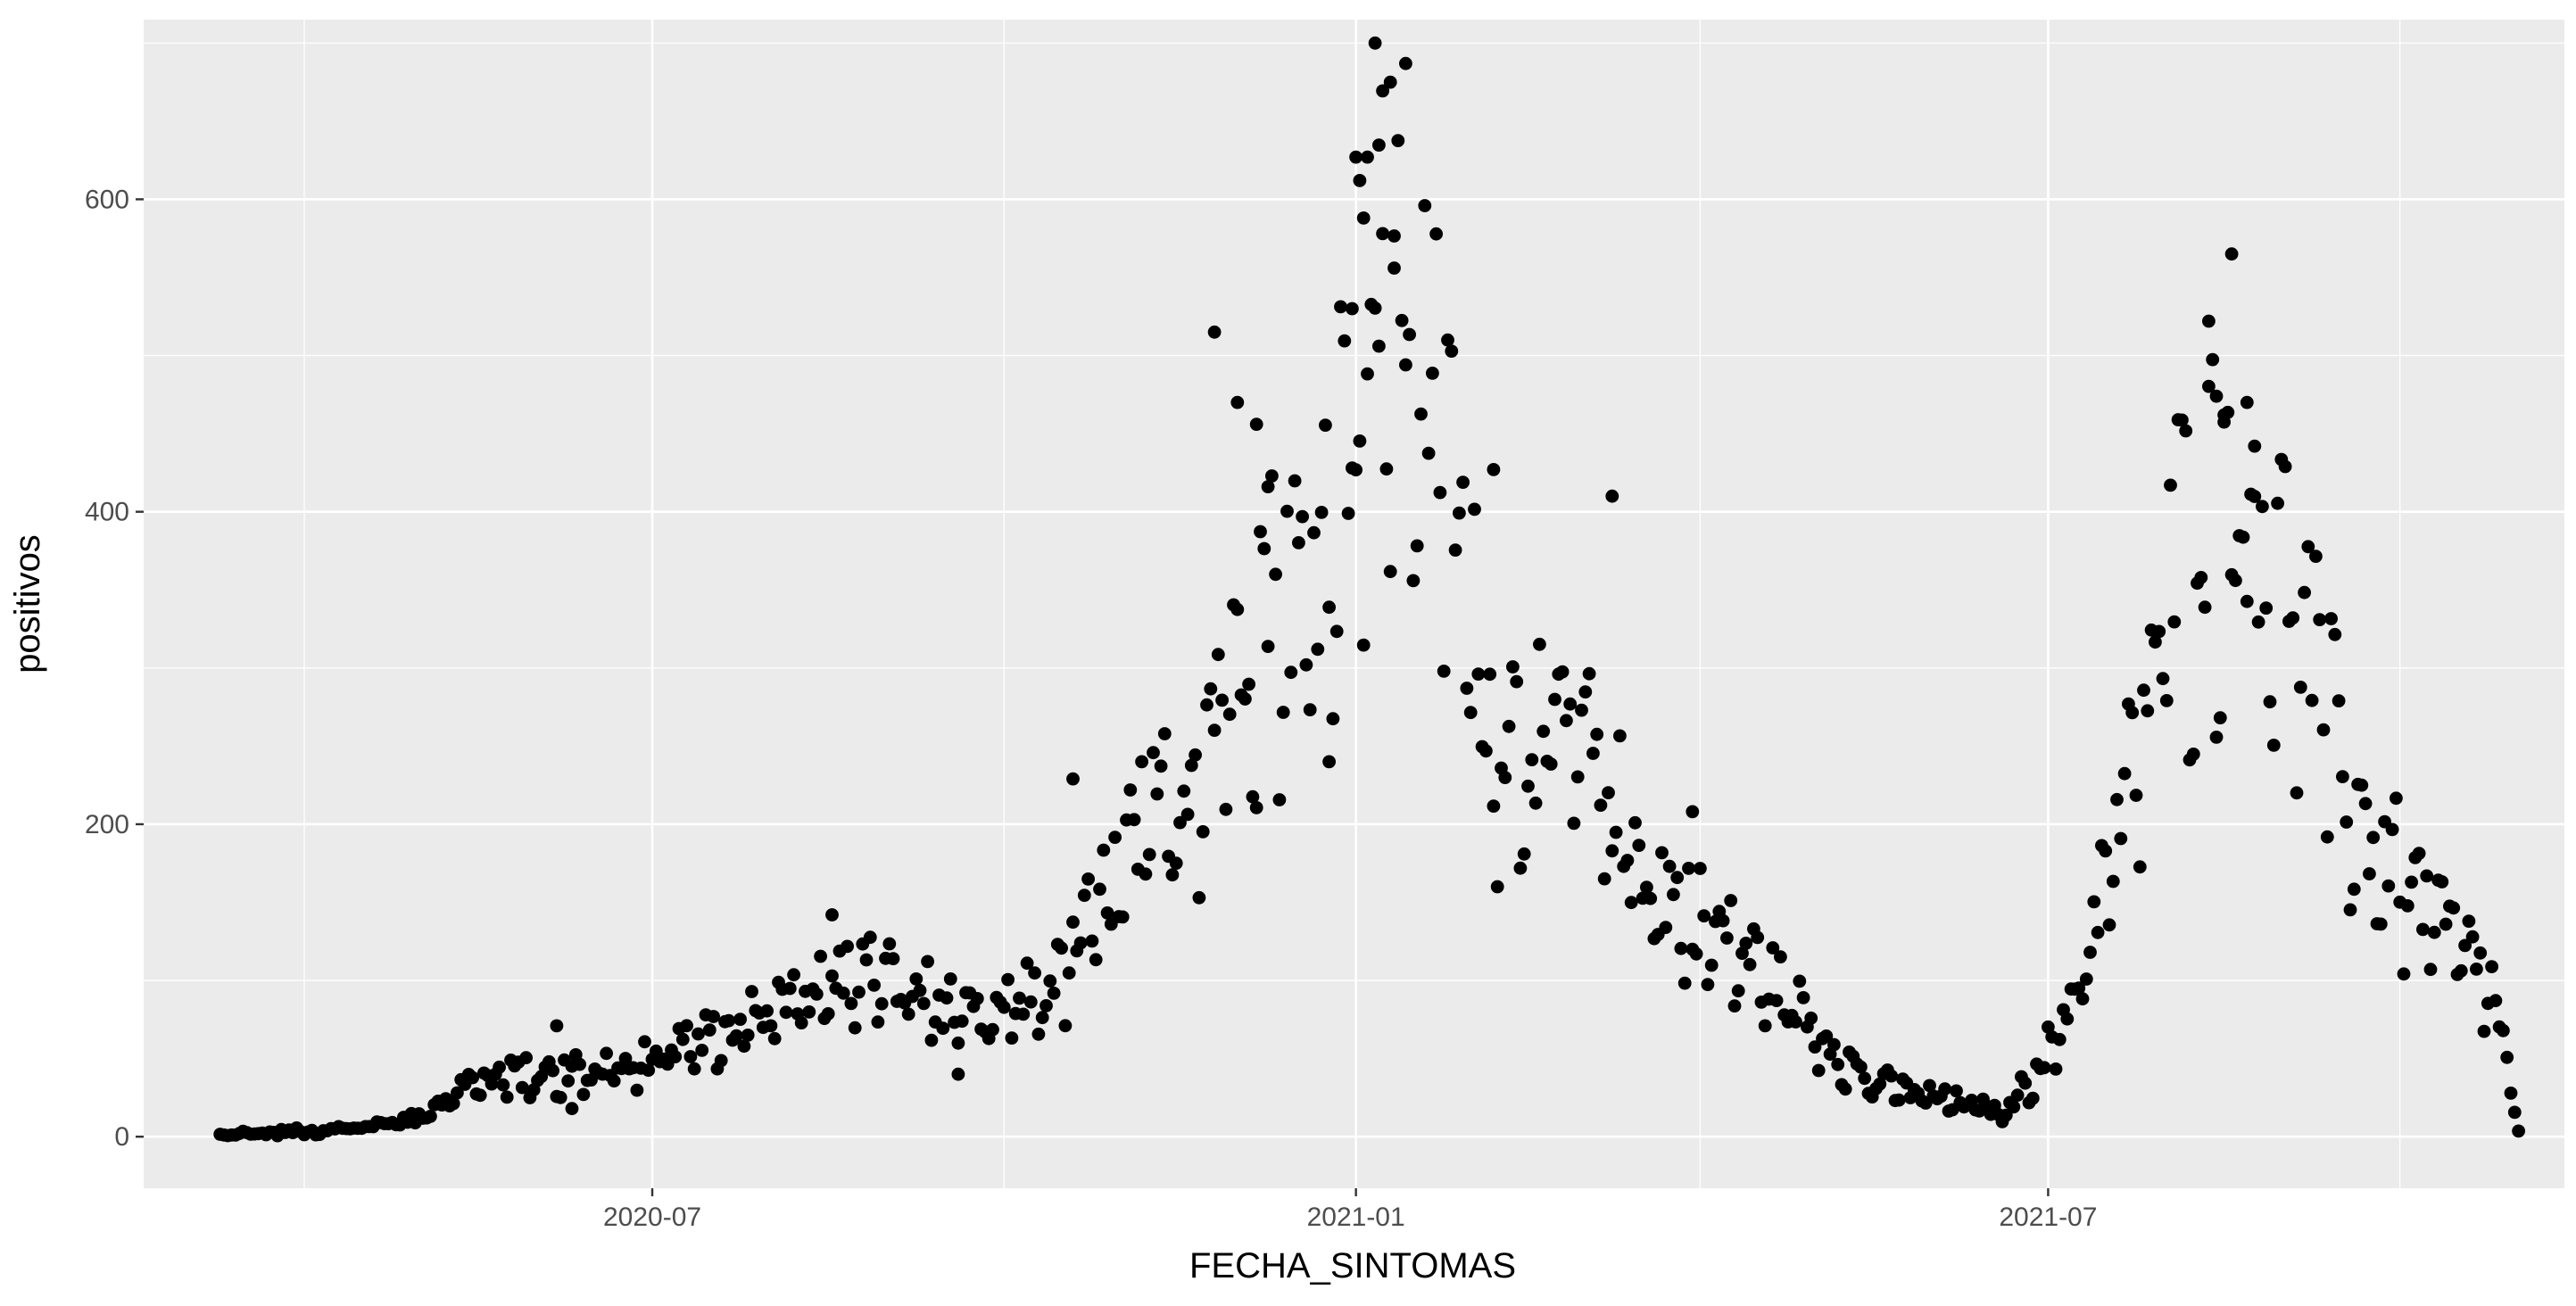 This screenshot has height=1306, width=2576. What do you see at coordinates (1356, 1218) in the screenshot?
I see `x-tick-label: 2021-01` at bounding box center [1356, 1218].